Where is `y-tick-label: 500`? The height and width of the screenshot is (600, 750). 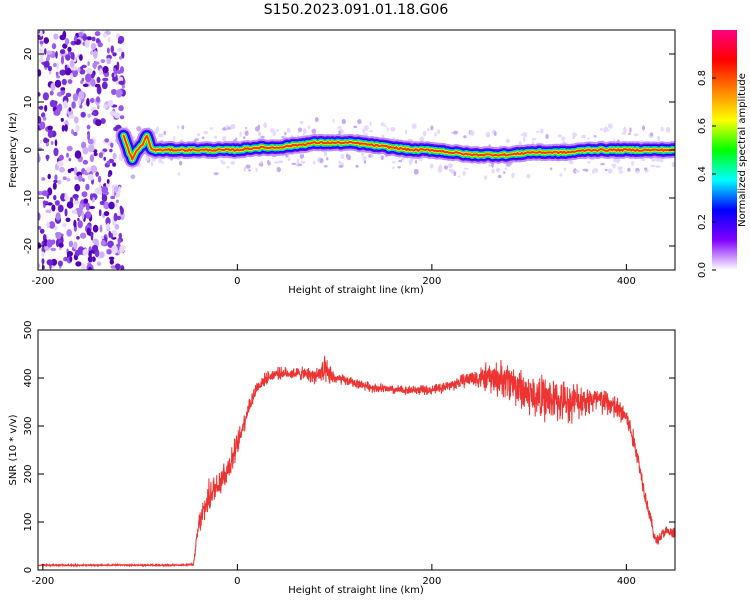 y-tick-label: 500 is located at coordinates (28, 329).